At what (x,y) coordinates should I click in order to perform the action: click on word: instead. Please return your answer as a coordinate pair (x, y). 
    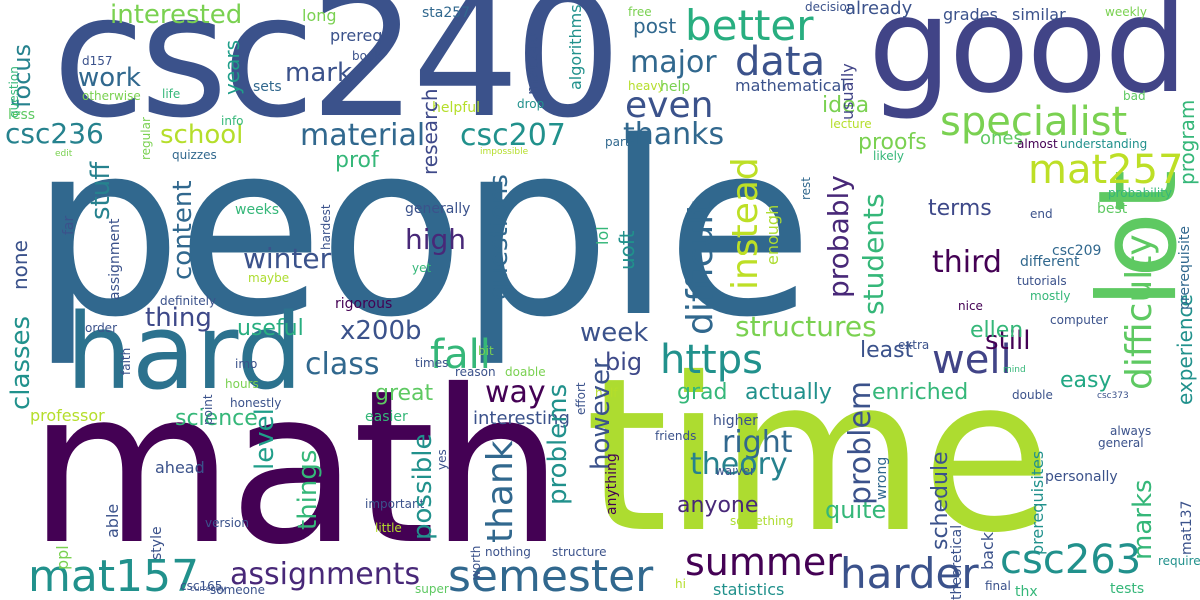
    Looking at the image, I should click on (745, 223).